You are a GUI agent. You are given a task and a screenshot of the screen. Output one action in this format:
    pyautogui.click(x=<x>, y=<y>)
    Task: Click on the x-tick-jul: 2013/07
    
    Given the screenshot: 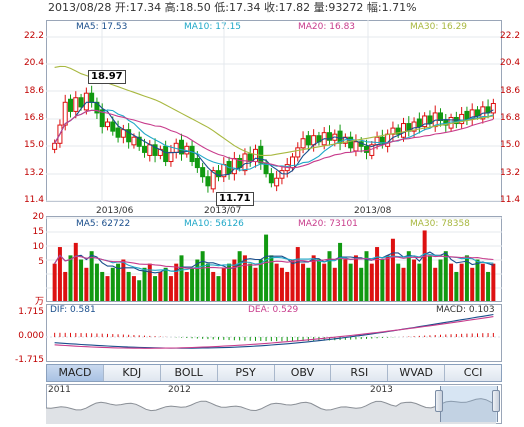 What is the action you would take?
    pyautogui.click(x=223, y=211)
    